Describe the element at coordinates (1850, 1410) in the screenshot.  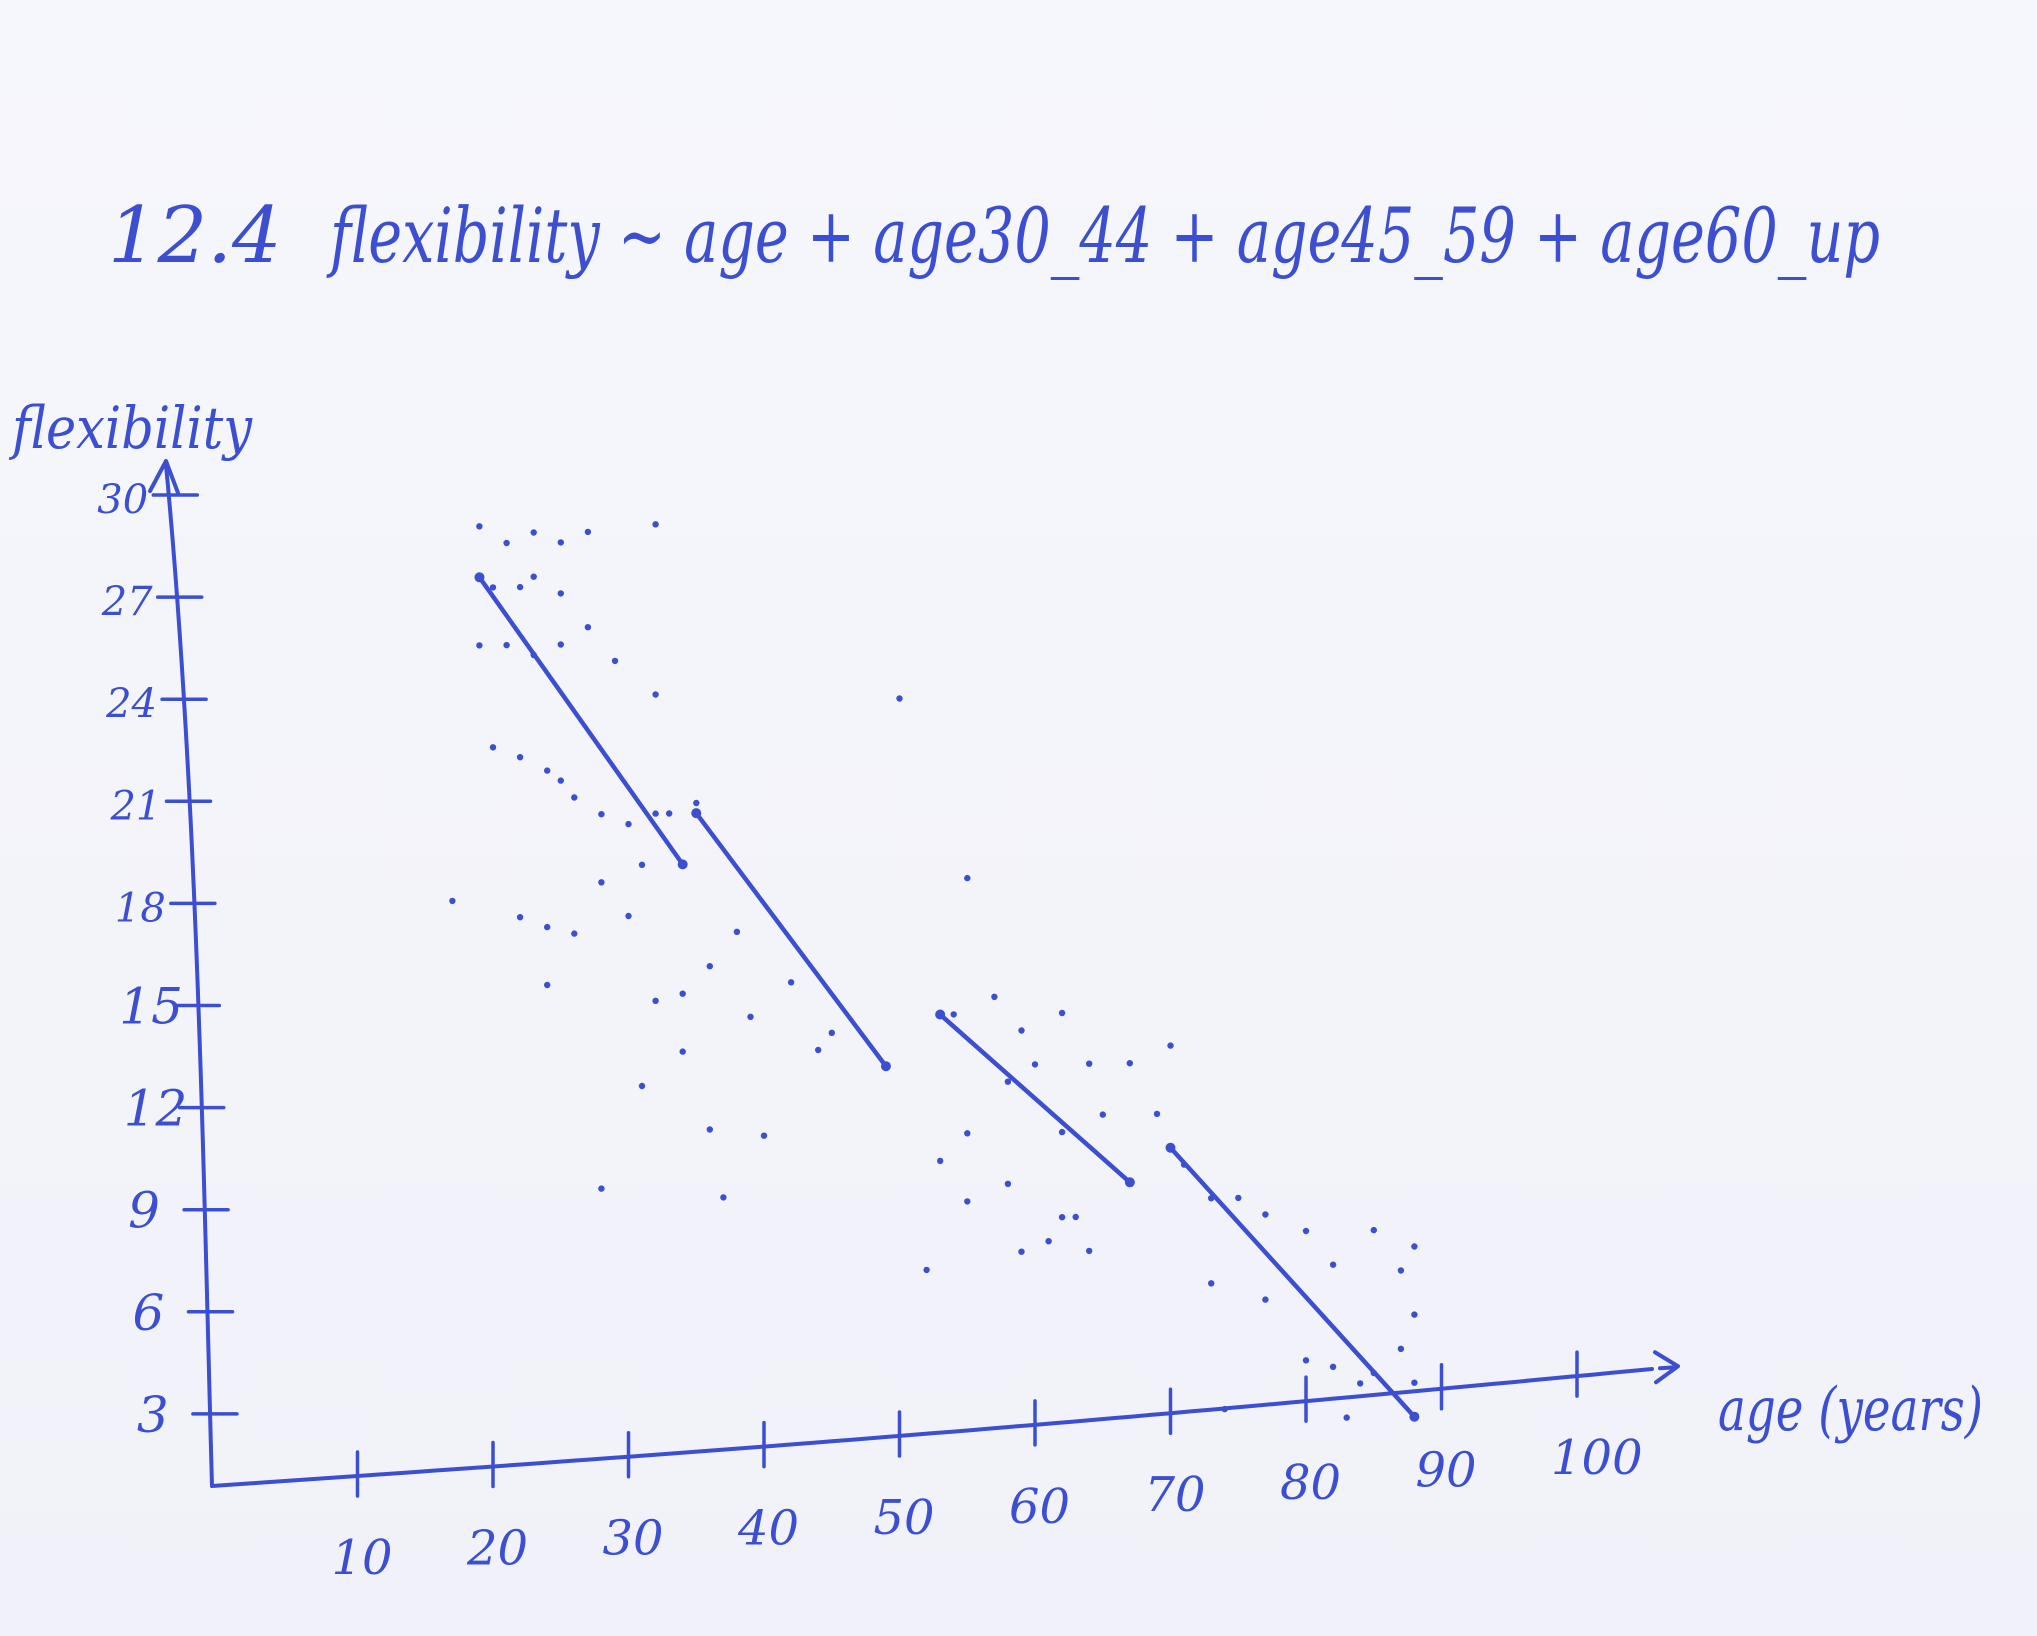
I see `x-axis-label: age (years)` at that location.